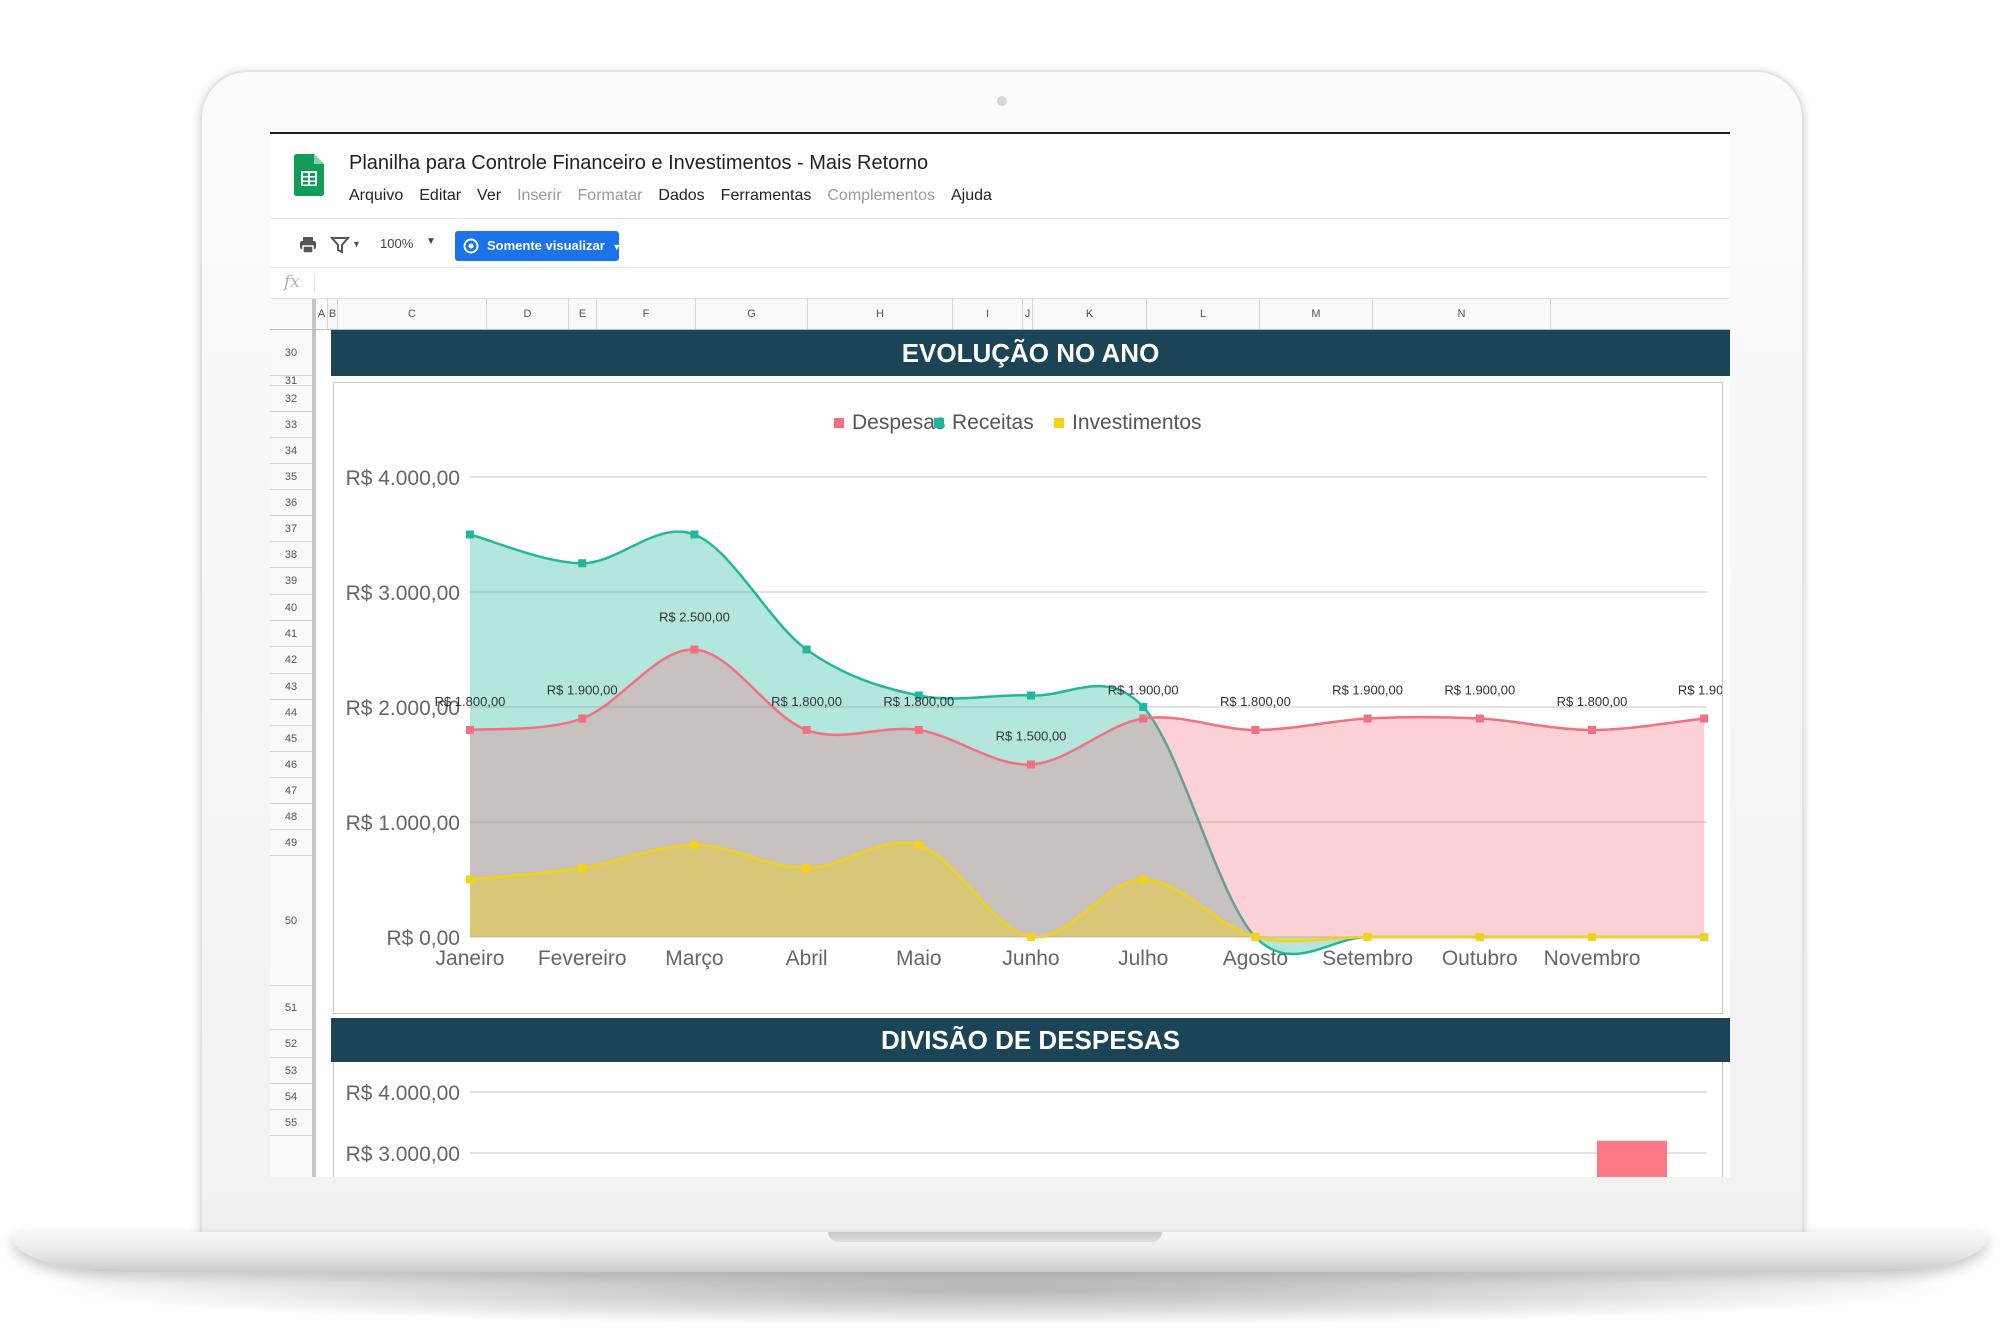  Describe the element at coordinates (539, 195) in the screenshot. I see `menu-item-inserir: Inserir` at that location.